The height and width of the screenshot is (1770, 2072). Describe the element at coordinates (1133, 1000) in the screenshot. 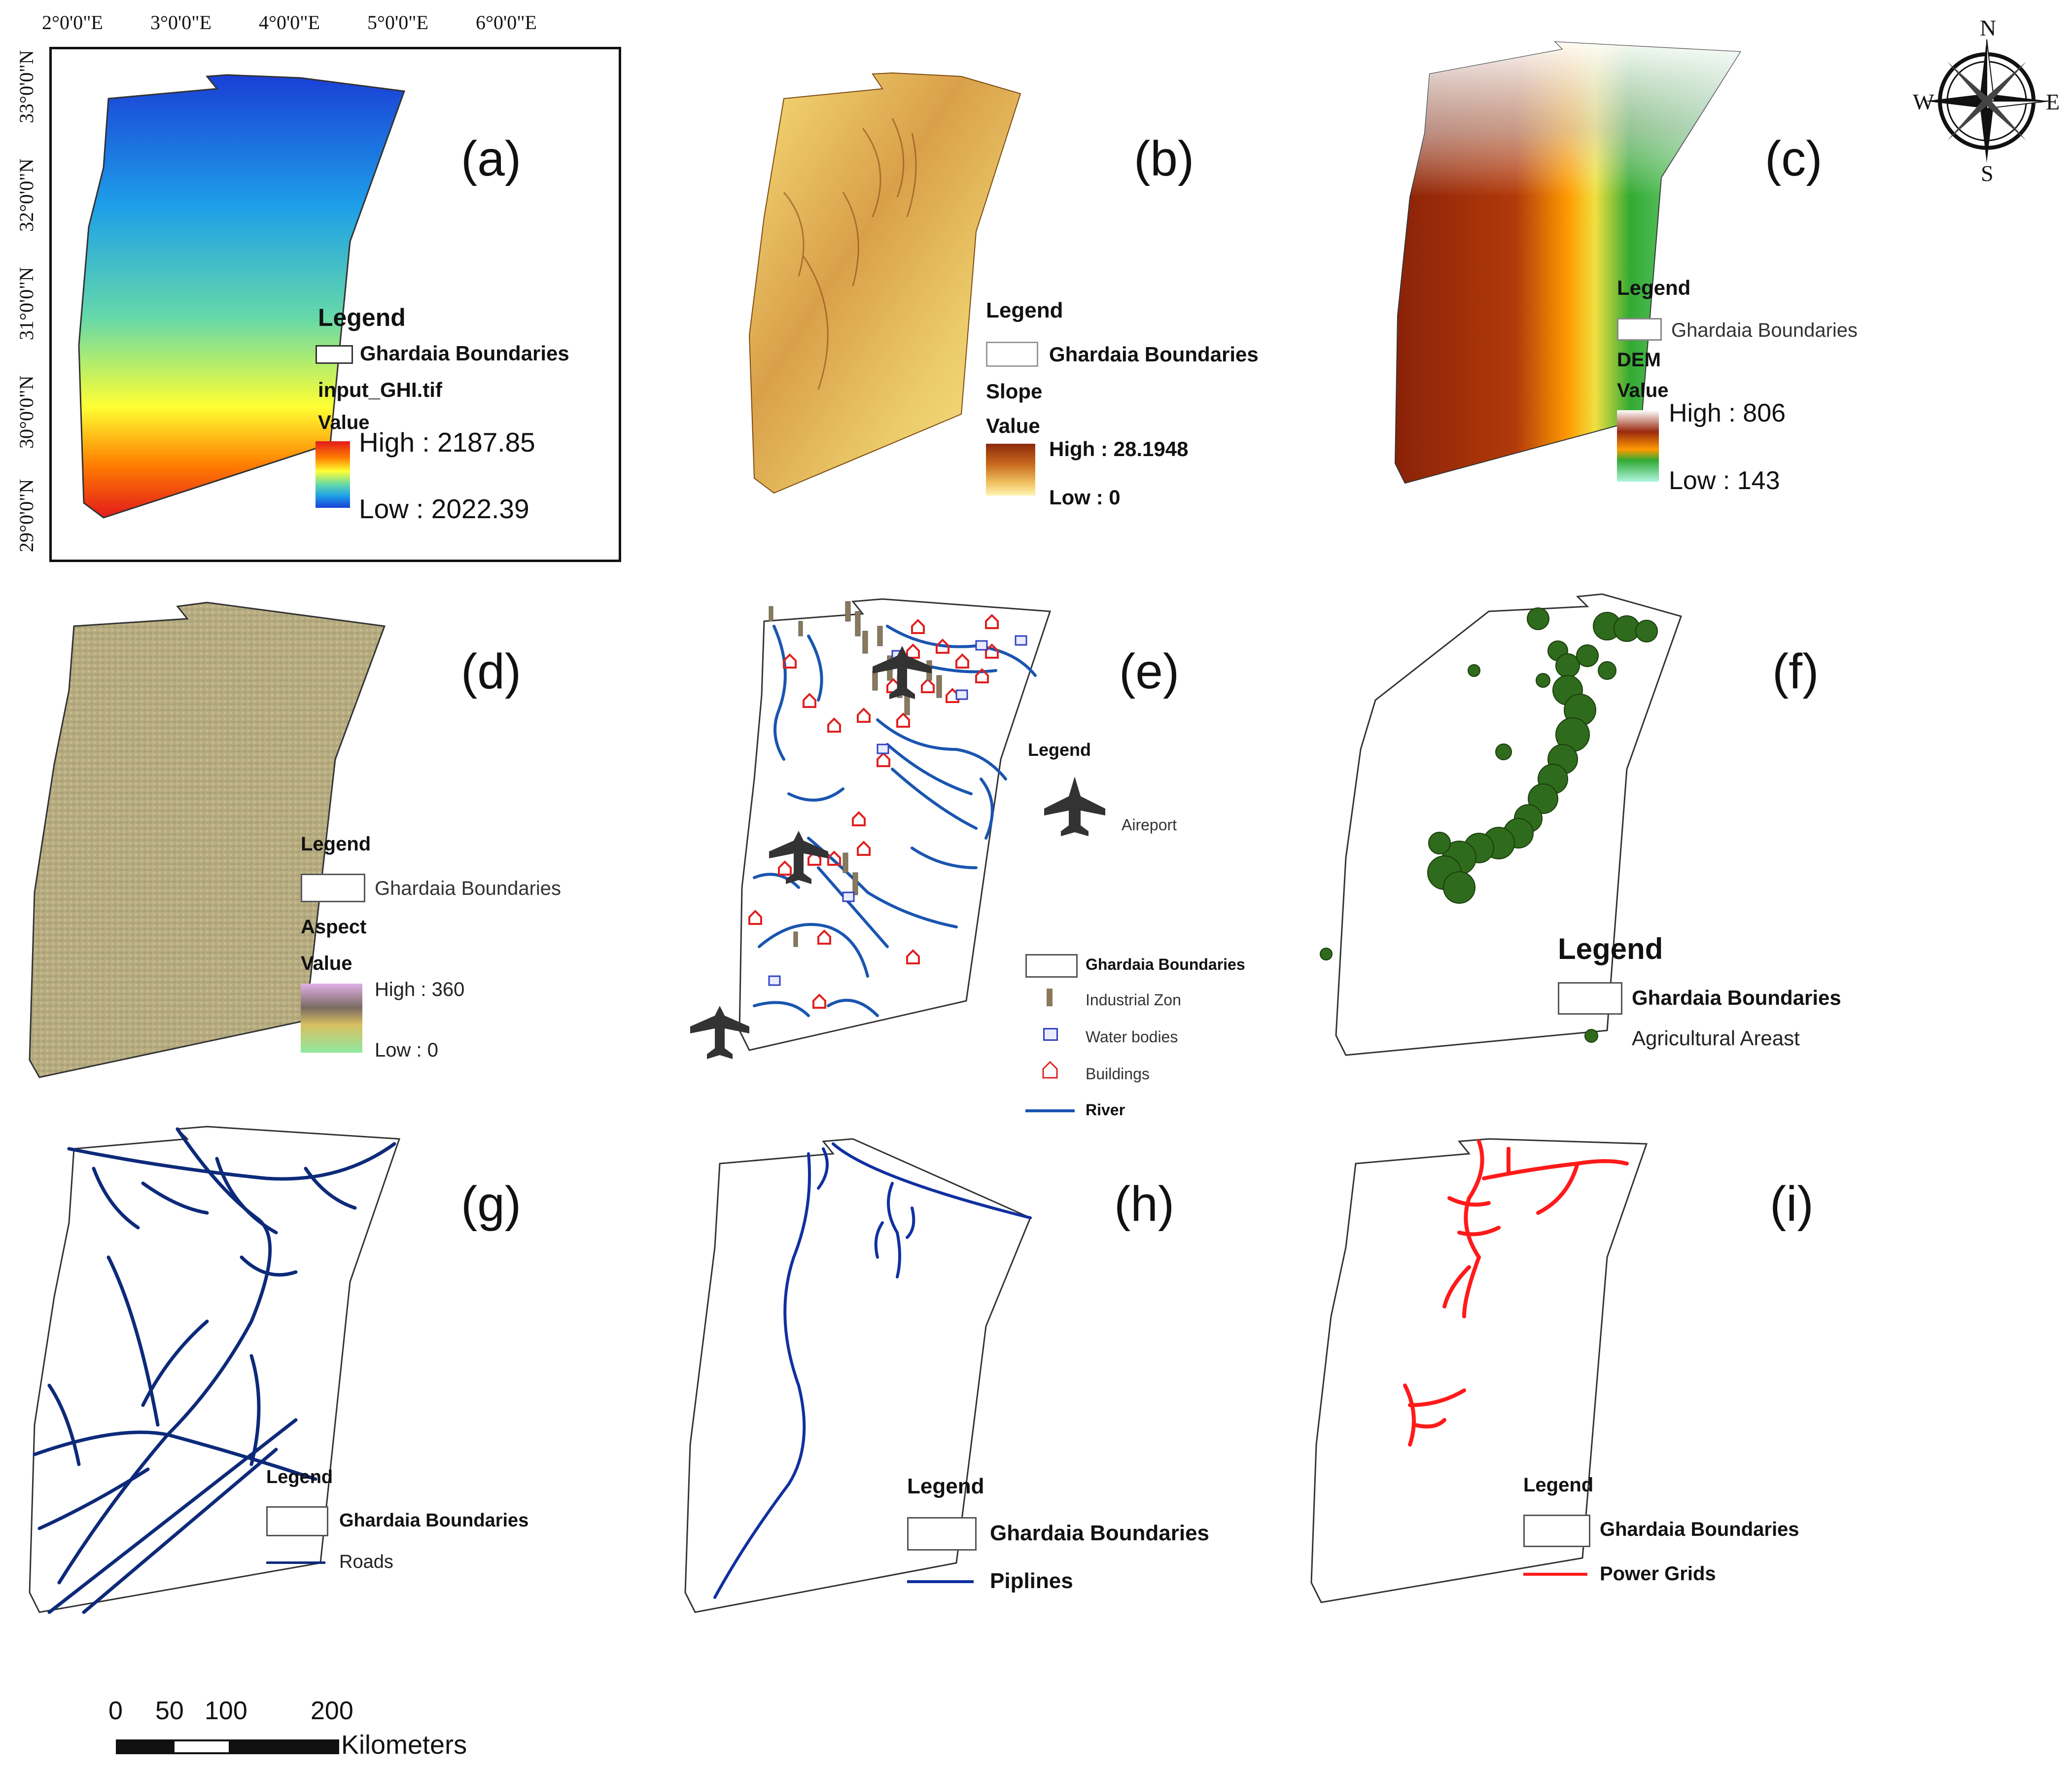

I see `legend-industrial: Industrial Zon` at that location.